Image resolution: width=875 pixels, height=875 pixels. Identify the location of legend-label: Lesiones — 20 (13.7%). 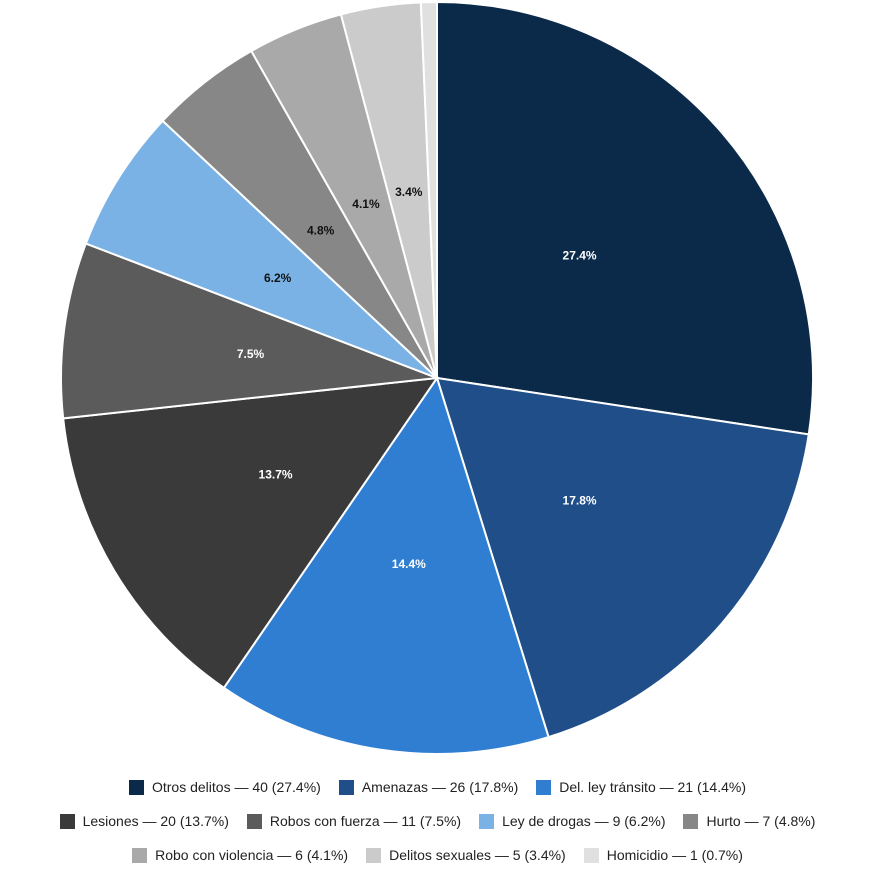
(155, 821).